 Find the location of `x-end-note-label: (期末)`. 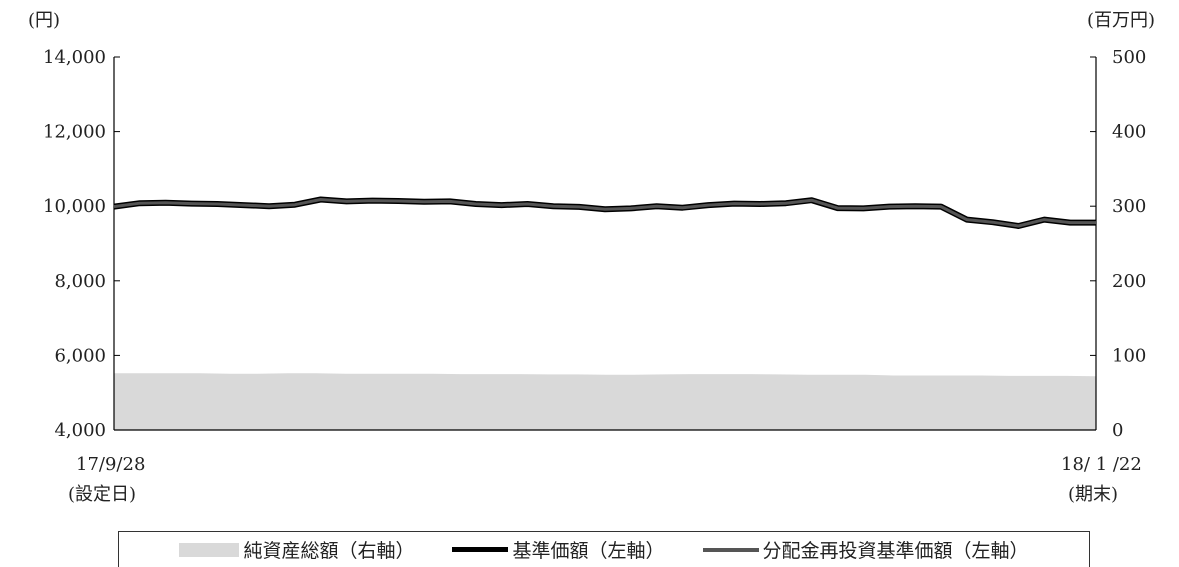

x-end-note-label: (期末) is located at coordinates (1093, 494).